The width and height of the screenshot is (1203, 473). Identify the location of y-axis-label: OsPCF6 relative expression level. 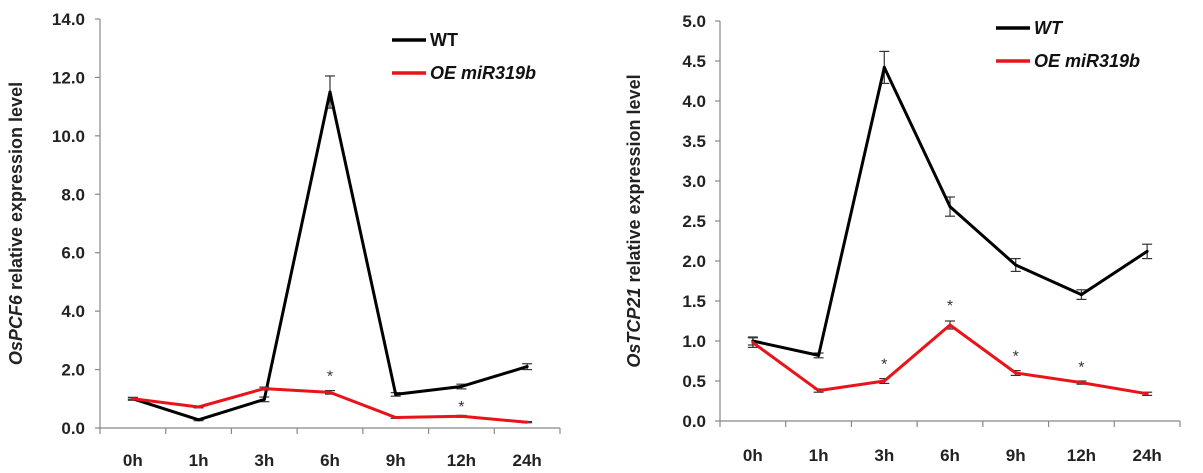
(16, 223).